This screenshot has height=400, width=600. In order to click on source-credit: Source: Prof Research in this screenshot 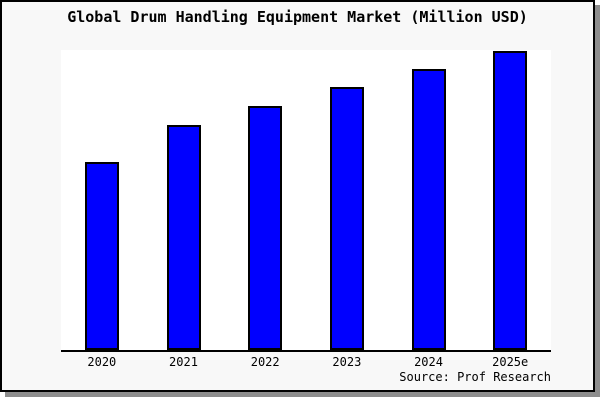, I will do `click(475, 377)`.